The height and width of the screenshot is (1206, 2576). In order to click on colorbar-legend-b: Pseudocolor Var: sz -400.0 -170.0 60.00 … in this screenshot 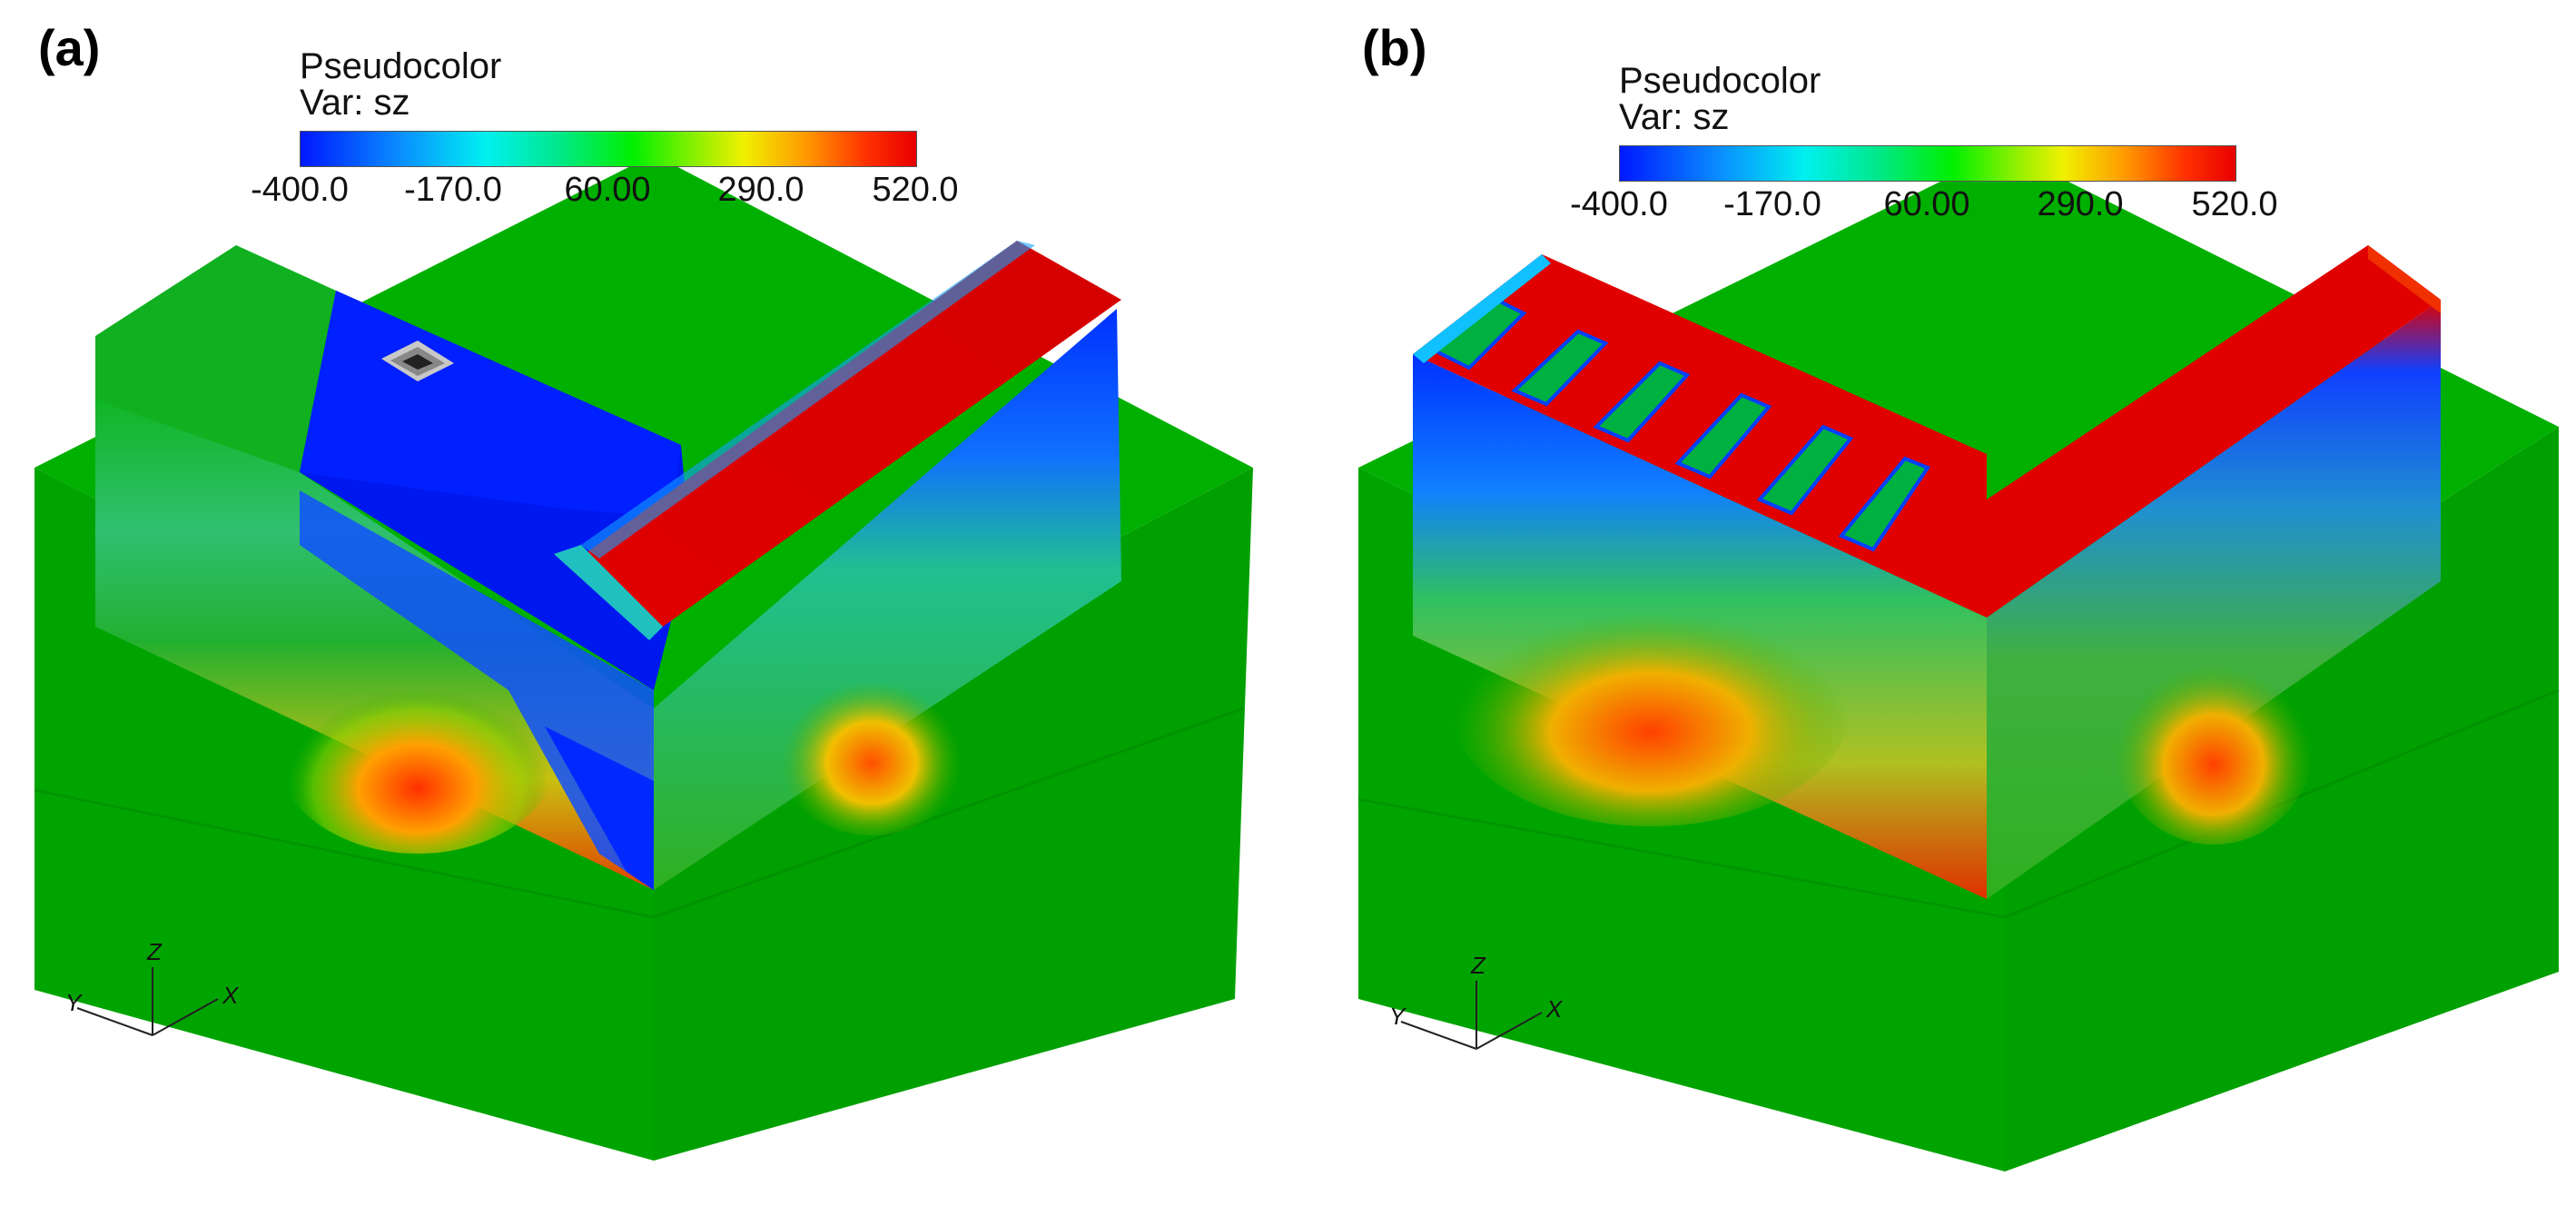, I will do `click(1914, 144)`.